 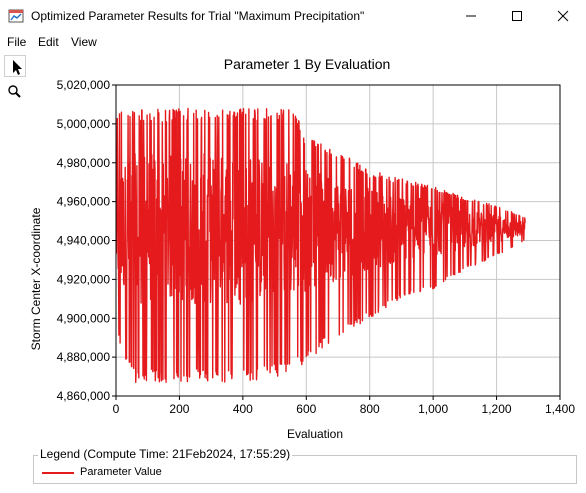 I want to click on menu-view: View, so click(x=84, y=42).